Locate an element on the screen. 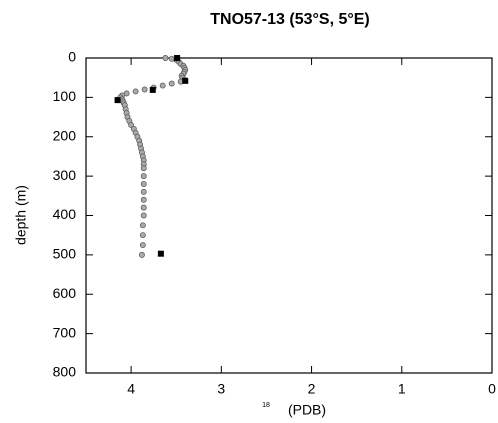 This screenshot has height=423, width=498. x-tick-label: 1 is located at coordinates (402, 389).